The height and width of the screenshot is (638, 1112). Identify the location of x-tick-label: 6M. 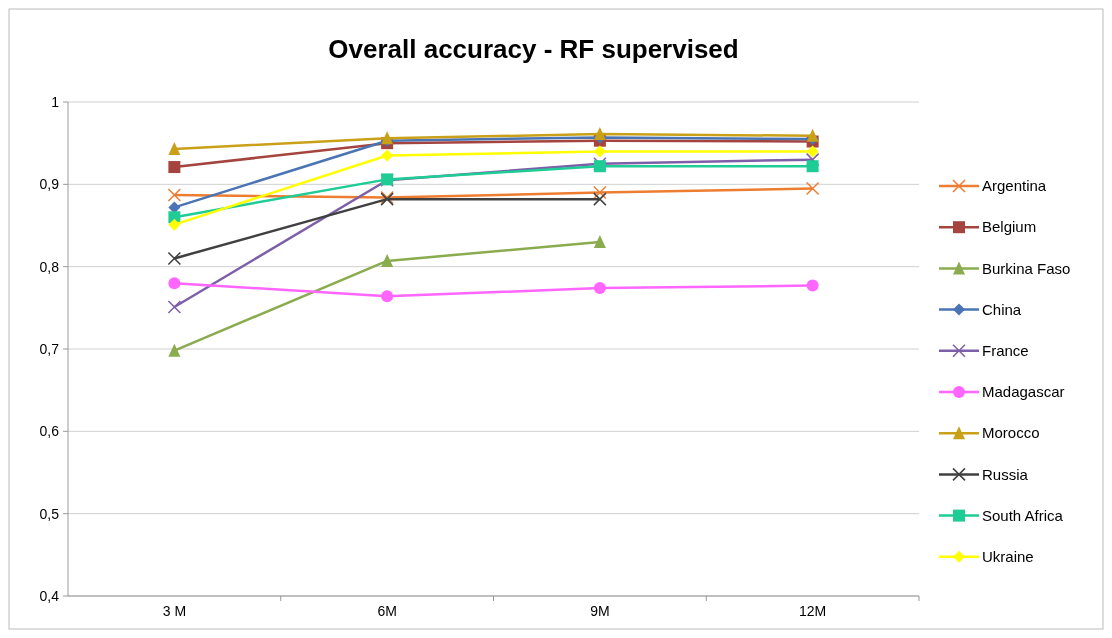
(387, 611).